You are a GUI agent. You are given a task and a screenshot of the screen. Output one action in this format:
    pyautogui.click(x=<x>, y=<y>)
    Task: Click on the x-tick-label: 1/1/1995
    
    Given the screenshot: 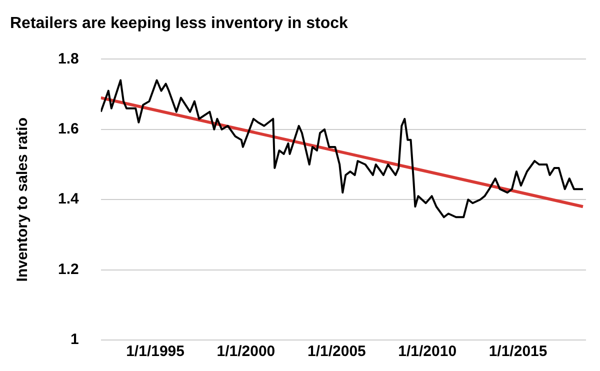 What is the action you would take?
    pyautogui.click(x=155, y=351)
    